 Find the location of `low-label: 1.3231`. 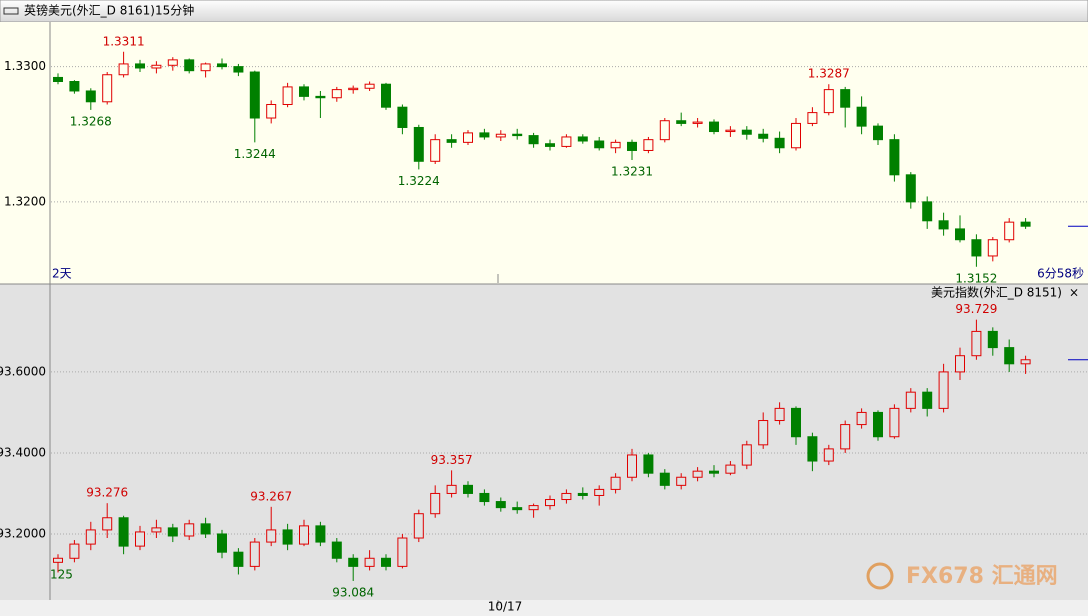

low-label: 1.3231 is located at coordinates (632, 171).